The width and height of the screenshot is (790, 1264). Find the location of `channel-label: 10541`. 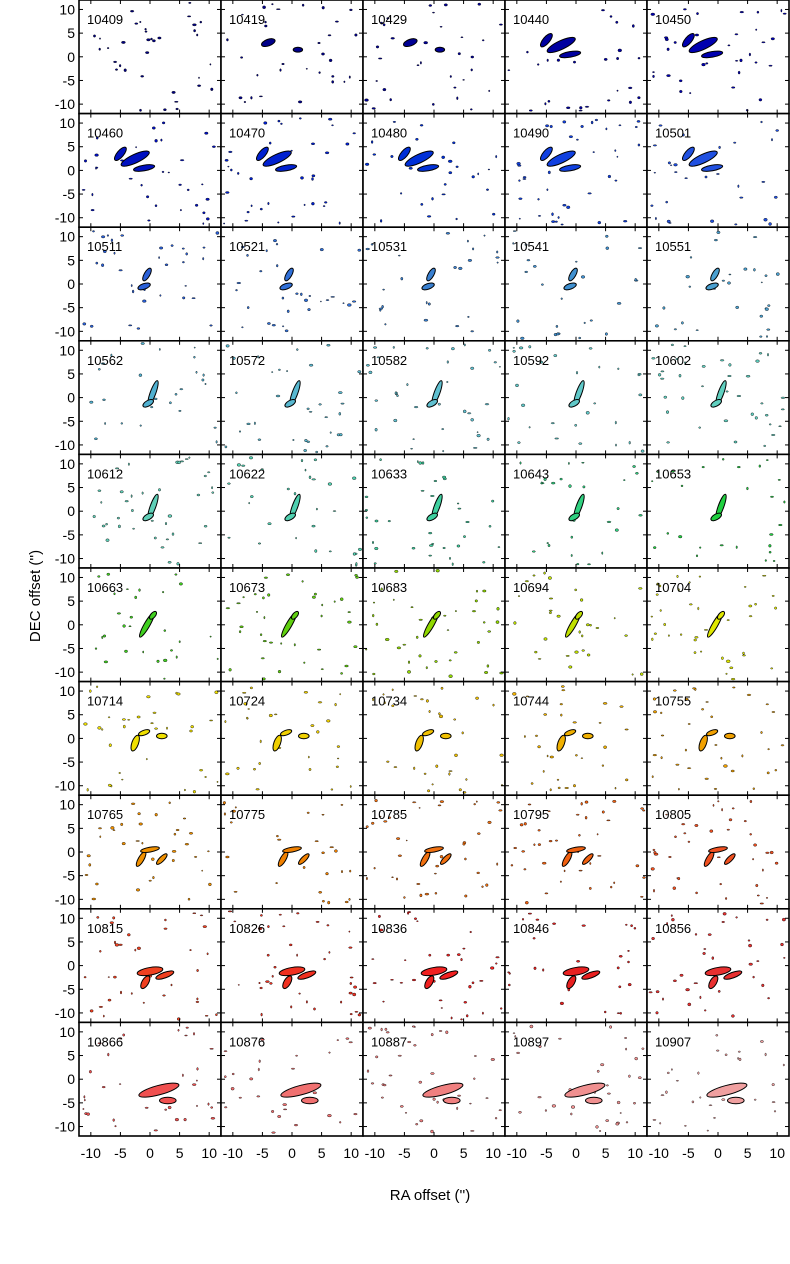

channel-label: 10541 is located at coordinates (531, 246).